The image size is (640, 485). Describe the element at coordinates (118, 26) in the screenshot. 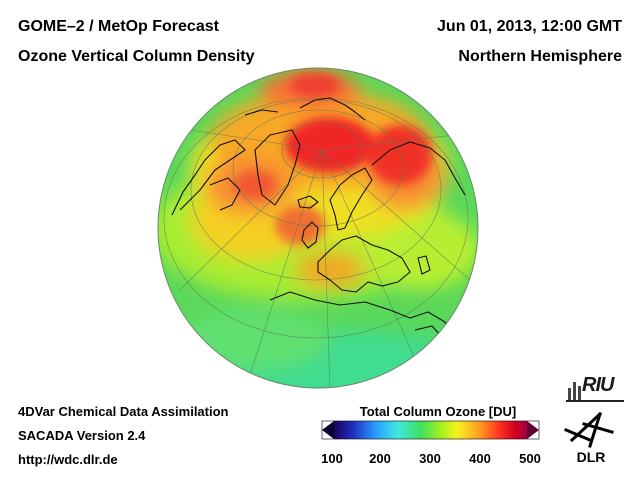

I see `map-title: GOME–2 / MetOp Forecast` at that location.